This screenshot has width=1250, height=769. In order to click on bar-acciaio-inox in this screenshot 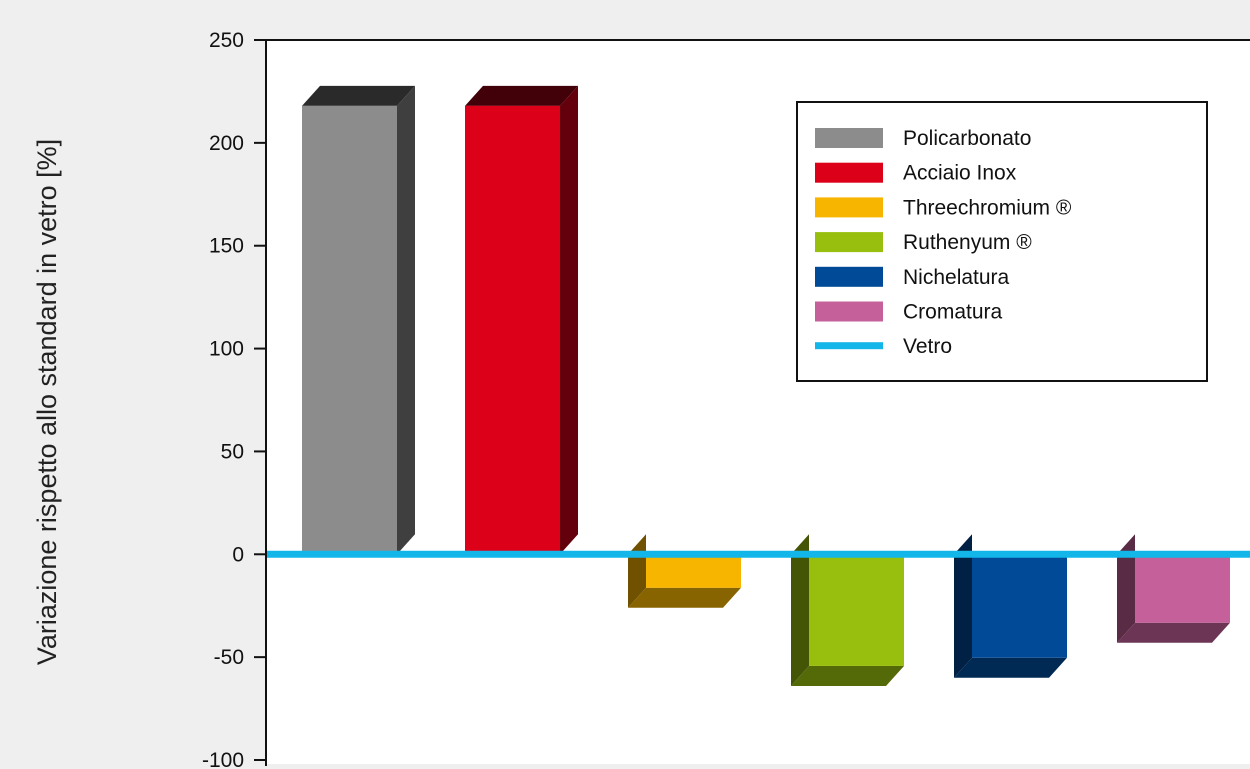, I will do `click(521, 320)`.